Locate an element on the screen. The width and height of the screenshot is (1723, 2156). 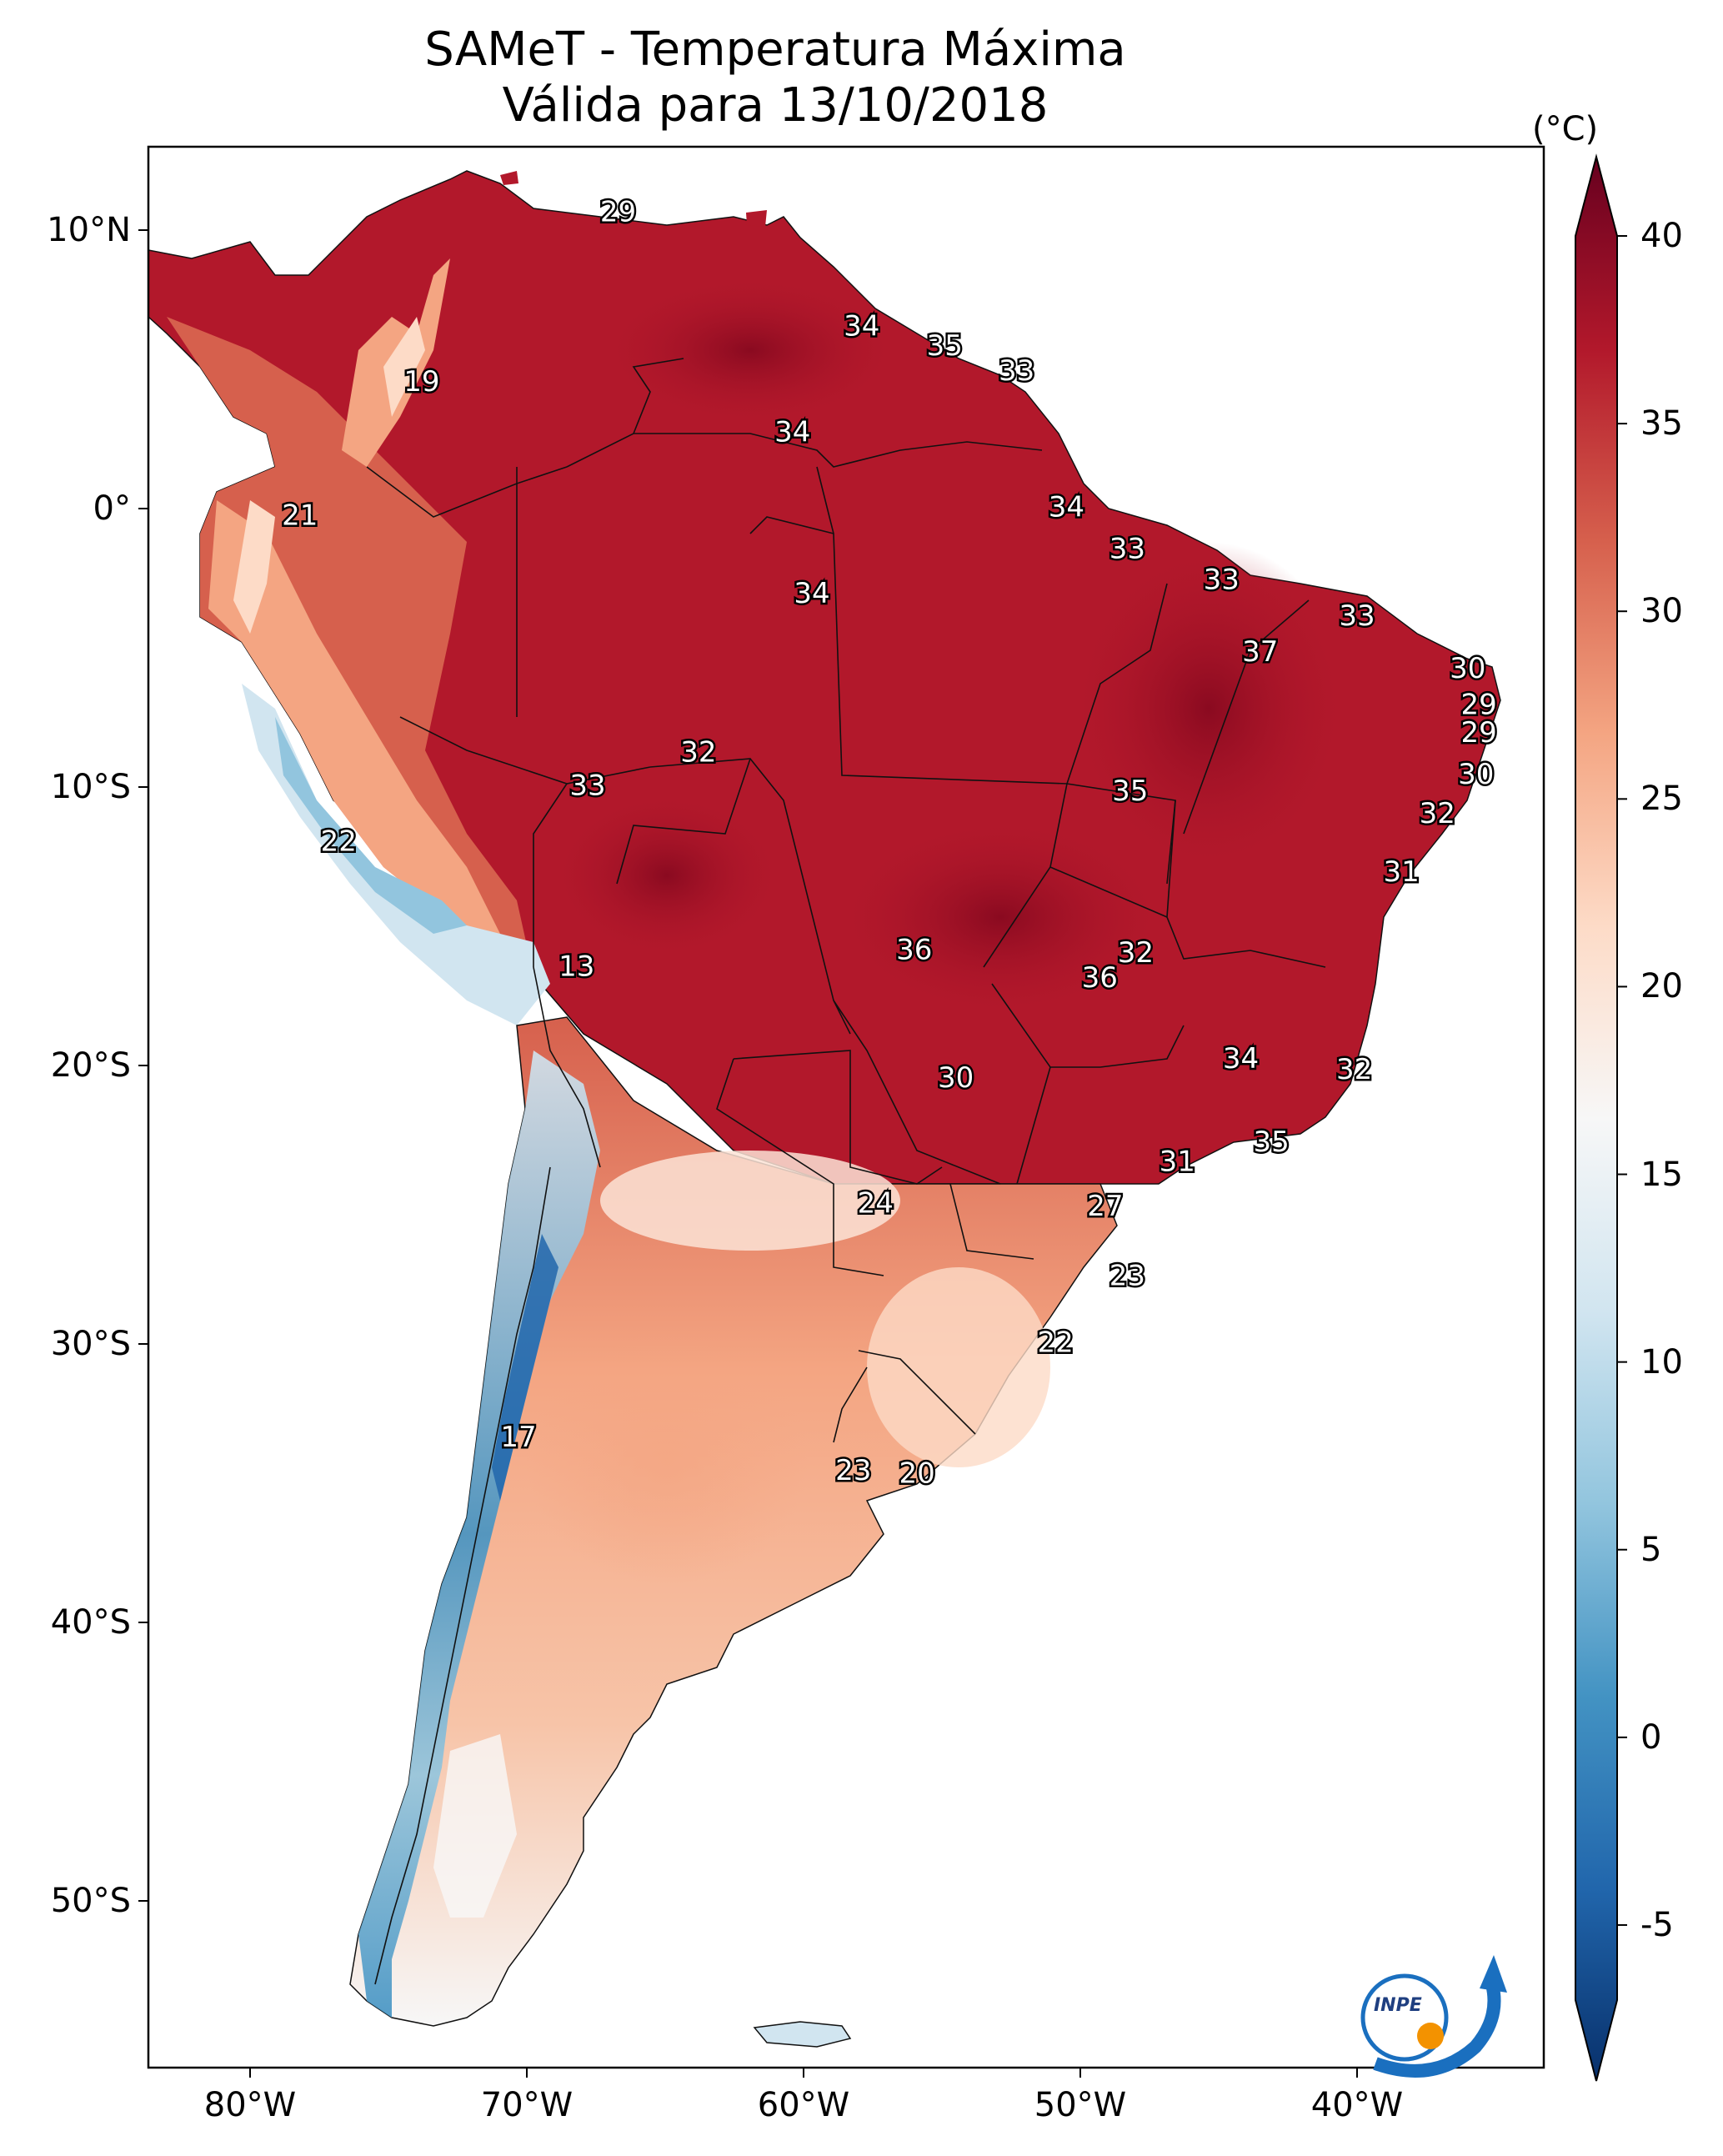
colorbar-body is located at coordinates (1596, 1117).